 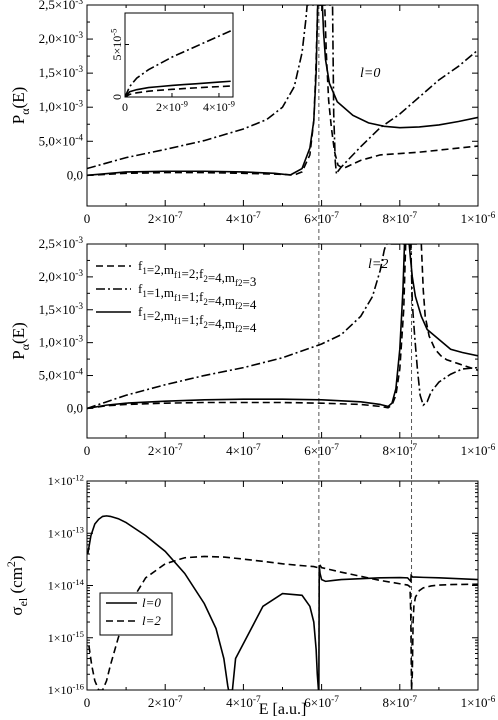 I want to click on legend: l=0l=2, so click(x=136, y=614).